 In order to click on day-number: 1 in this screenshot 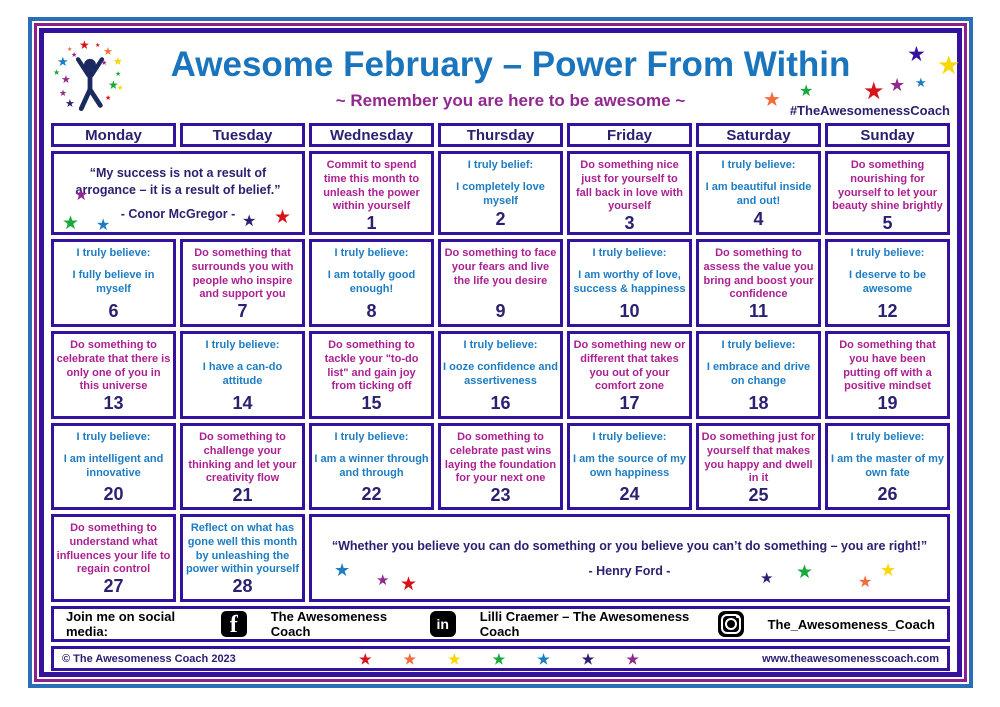, I will do `click(371, 223)`.